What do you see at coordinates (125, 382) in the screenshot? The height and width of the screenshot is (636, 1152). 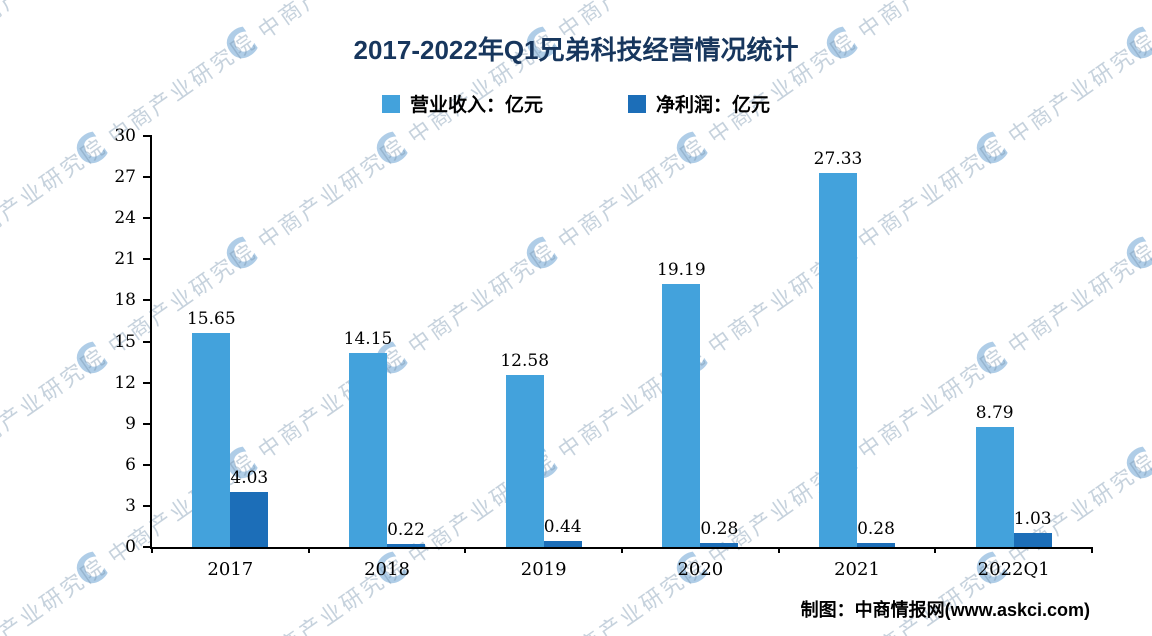 I see `y-axis-tick-label: 12` at bounding box center [125, 382].